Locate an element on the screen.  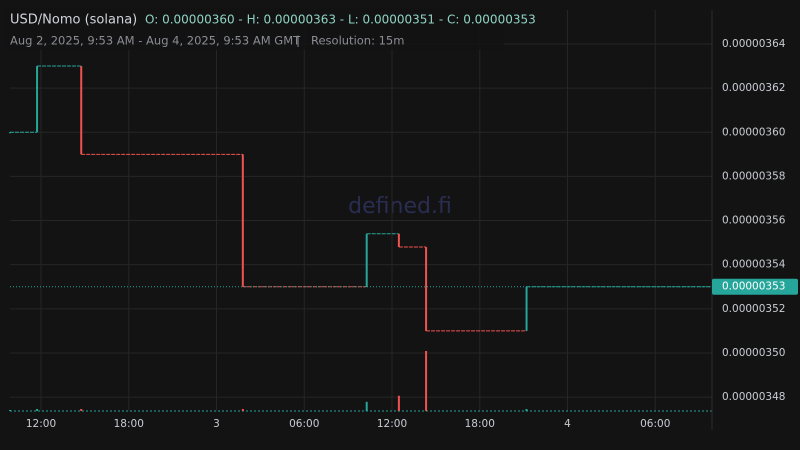
y-tick-label: 0.00000352 is located at coordinates (753, 309).